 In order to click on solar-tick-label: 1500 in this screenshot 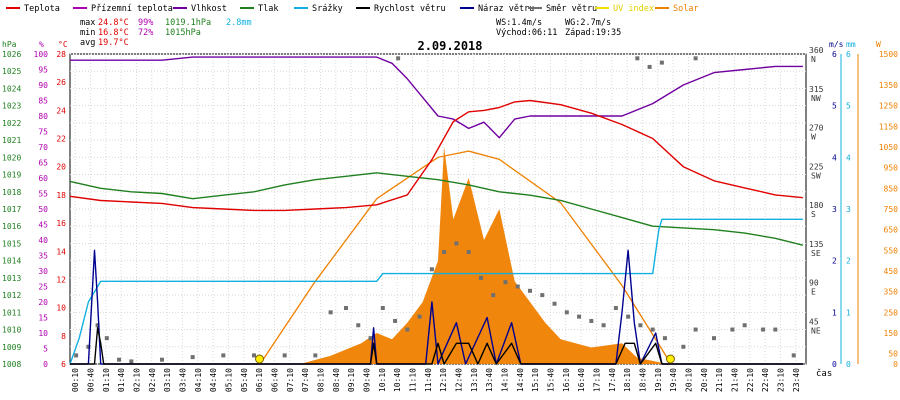, I will do `click(888, 54)`.